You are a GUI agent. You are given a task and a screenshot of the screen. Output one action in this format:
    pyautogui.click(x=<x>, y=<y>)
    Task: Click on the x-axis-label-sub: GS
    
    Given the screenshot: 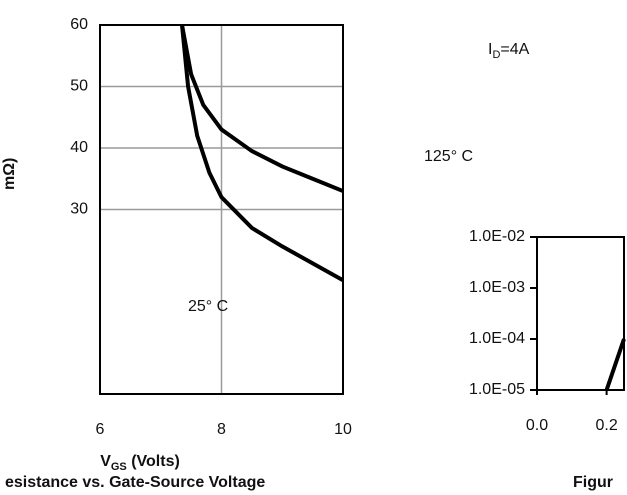 What is the action you would take?
    pyautogui.click(x=119, y=467)
    